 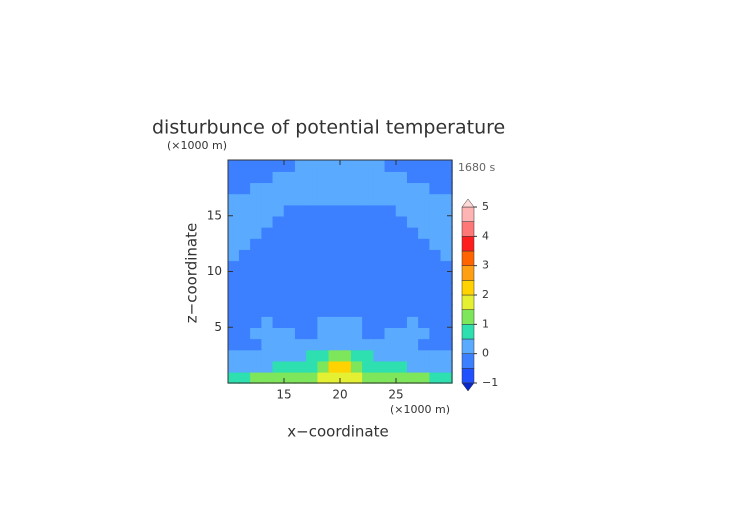 What do you see at coordinates (337, 432) in the screenshot?
I see `x-axis-label: x−coordinate` at bounding box center [337, 432].